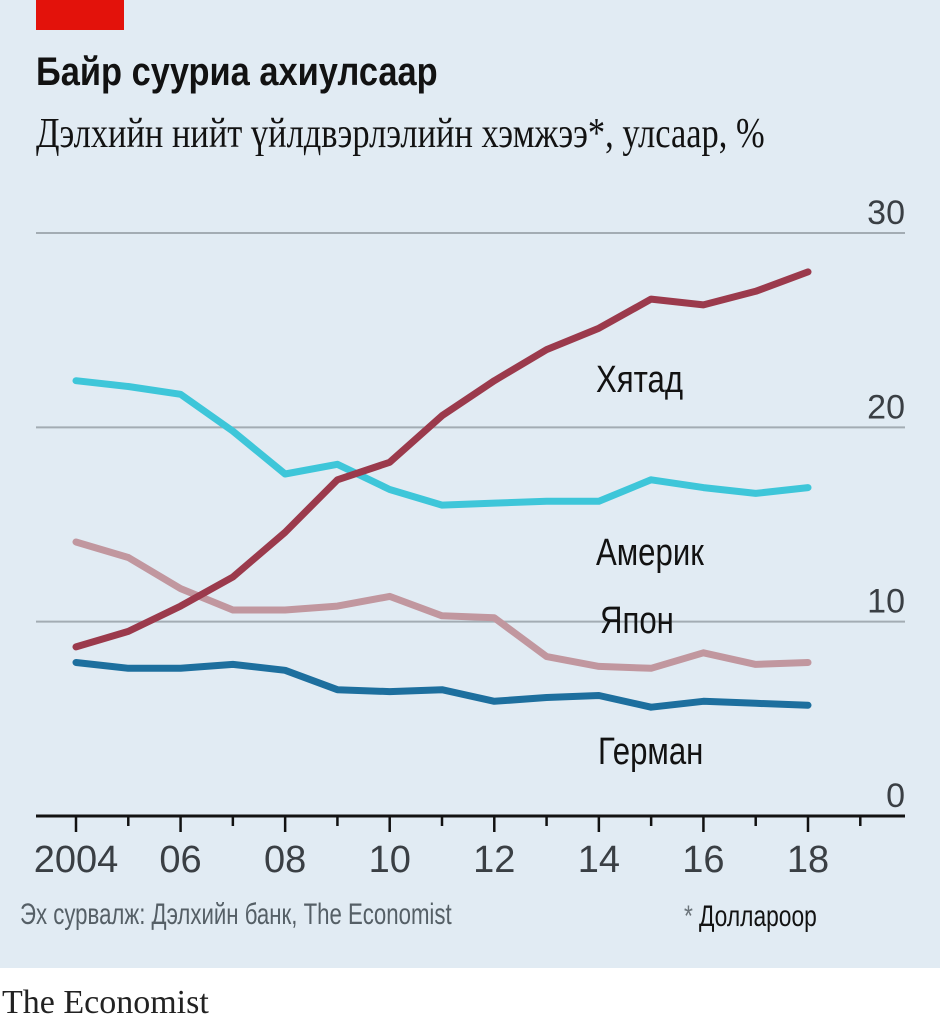  I want to click on x-tick-label: 14, so click(599, 860).